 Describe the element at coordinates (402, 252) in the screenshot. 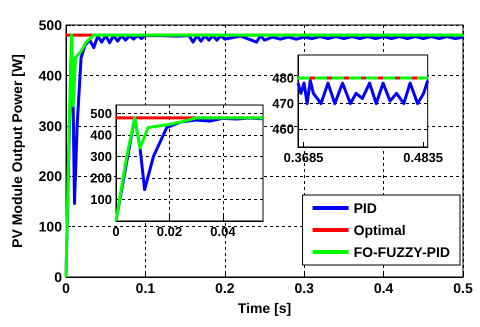

I see `legend-label: FO-FUZZY-PID` at that location.